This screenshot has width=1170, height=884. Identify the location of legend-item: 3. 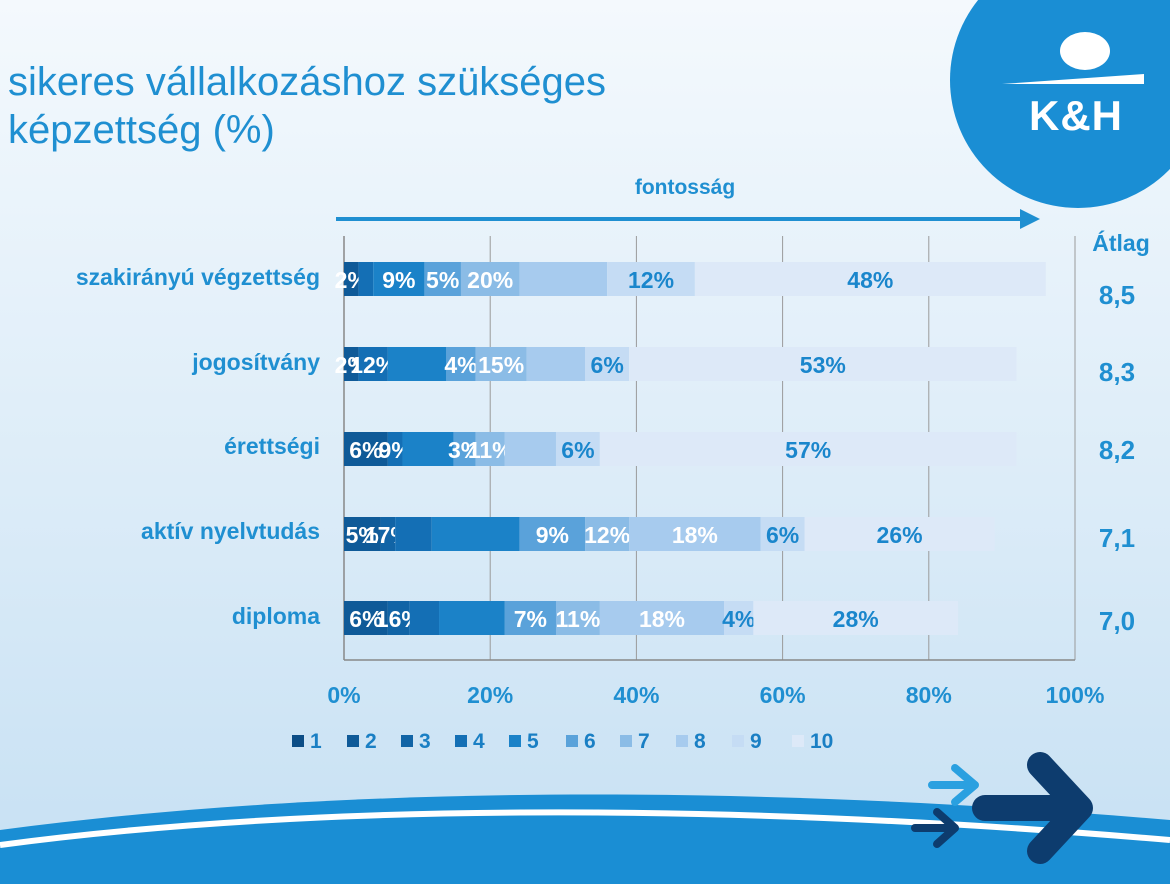
(416, 744).